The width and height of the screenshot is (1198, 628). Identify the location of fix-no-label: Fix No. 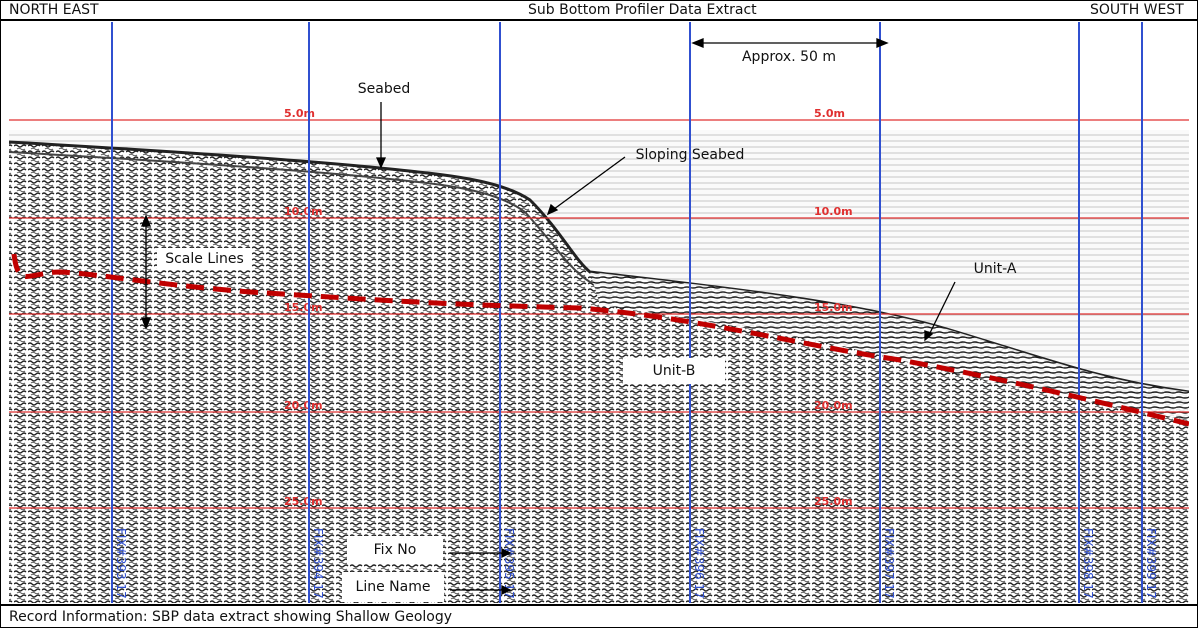
(395, 550).